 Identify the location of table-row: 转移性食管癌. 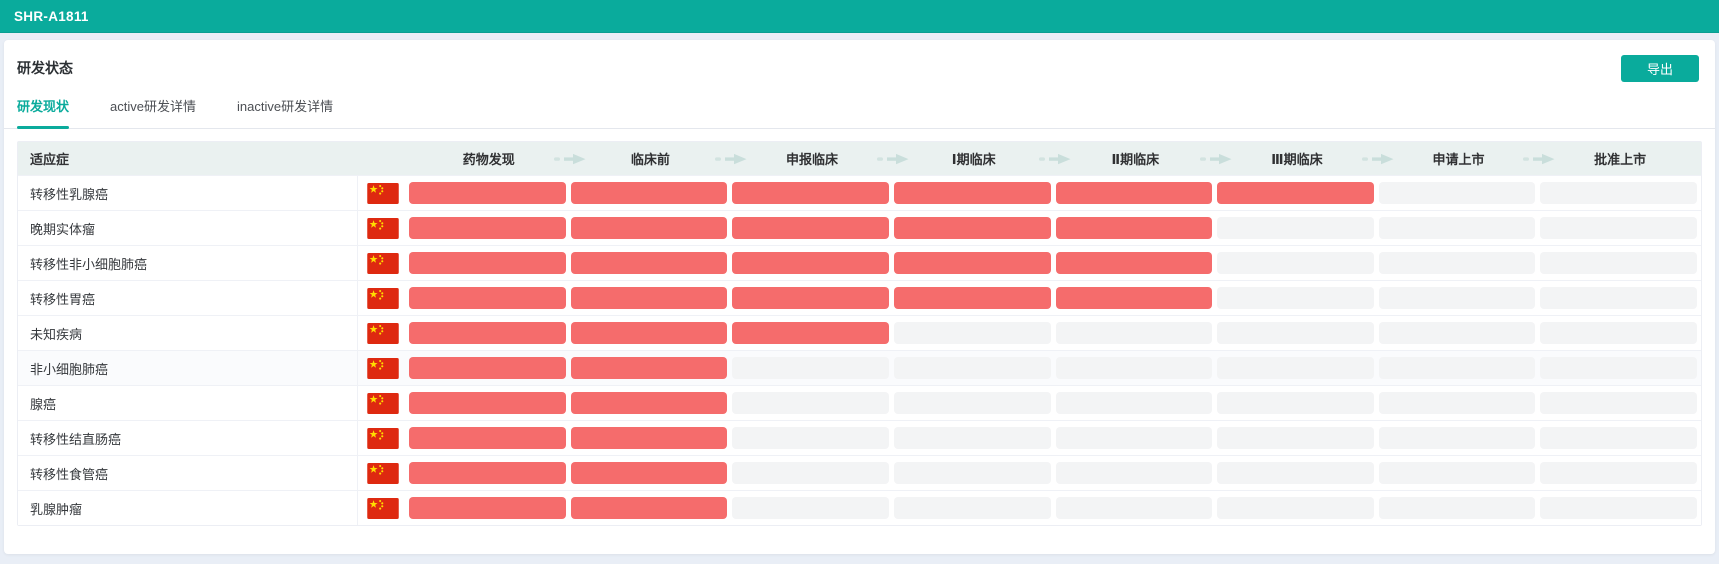
(859, 472).